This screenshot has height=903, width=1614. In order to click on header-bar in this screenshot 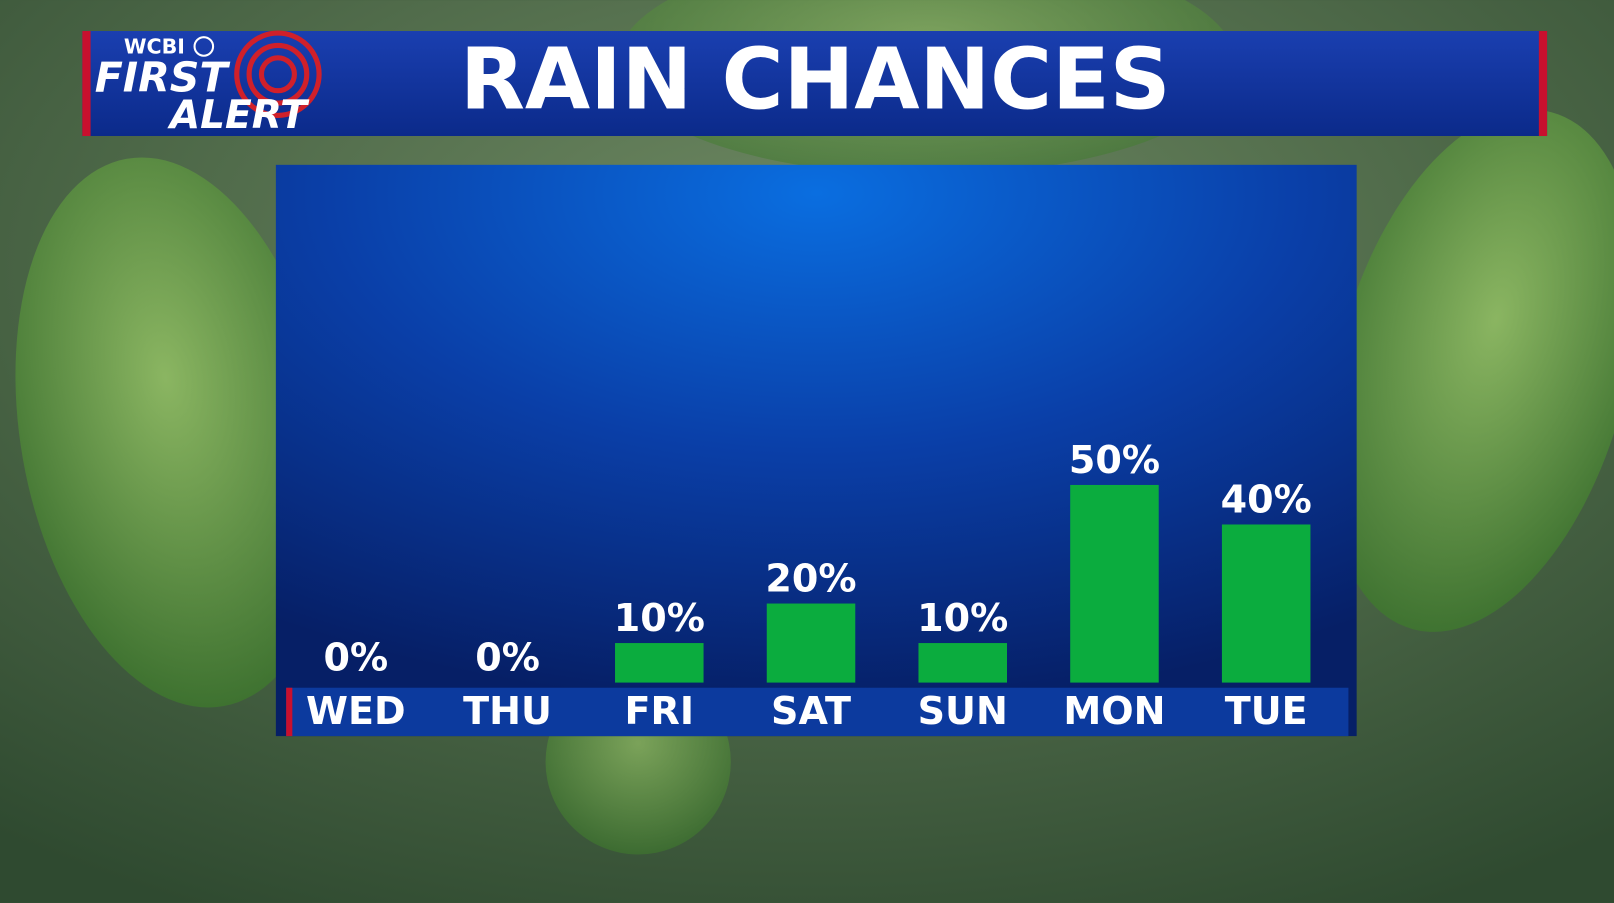, I will do `click(815, 84)`.